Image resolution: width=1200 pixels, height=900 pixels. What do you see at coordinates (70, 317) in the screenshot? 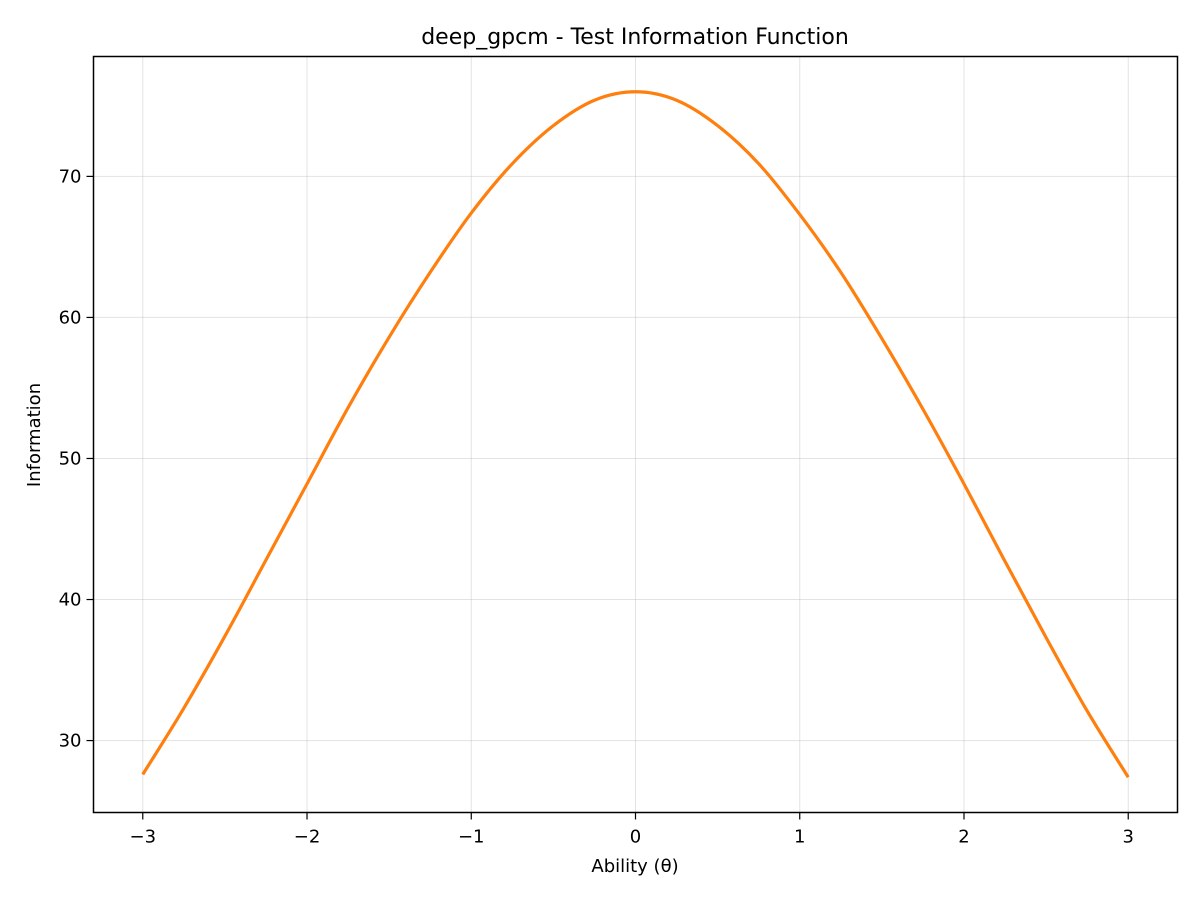
I see `y-tick-label: 60` at bounding box center [70, 317].